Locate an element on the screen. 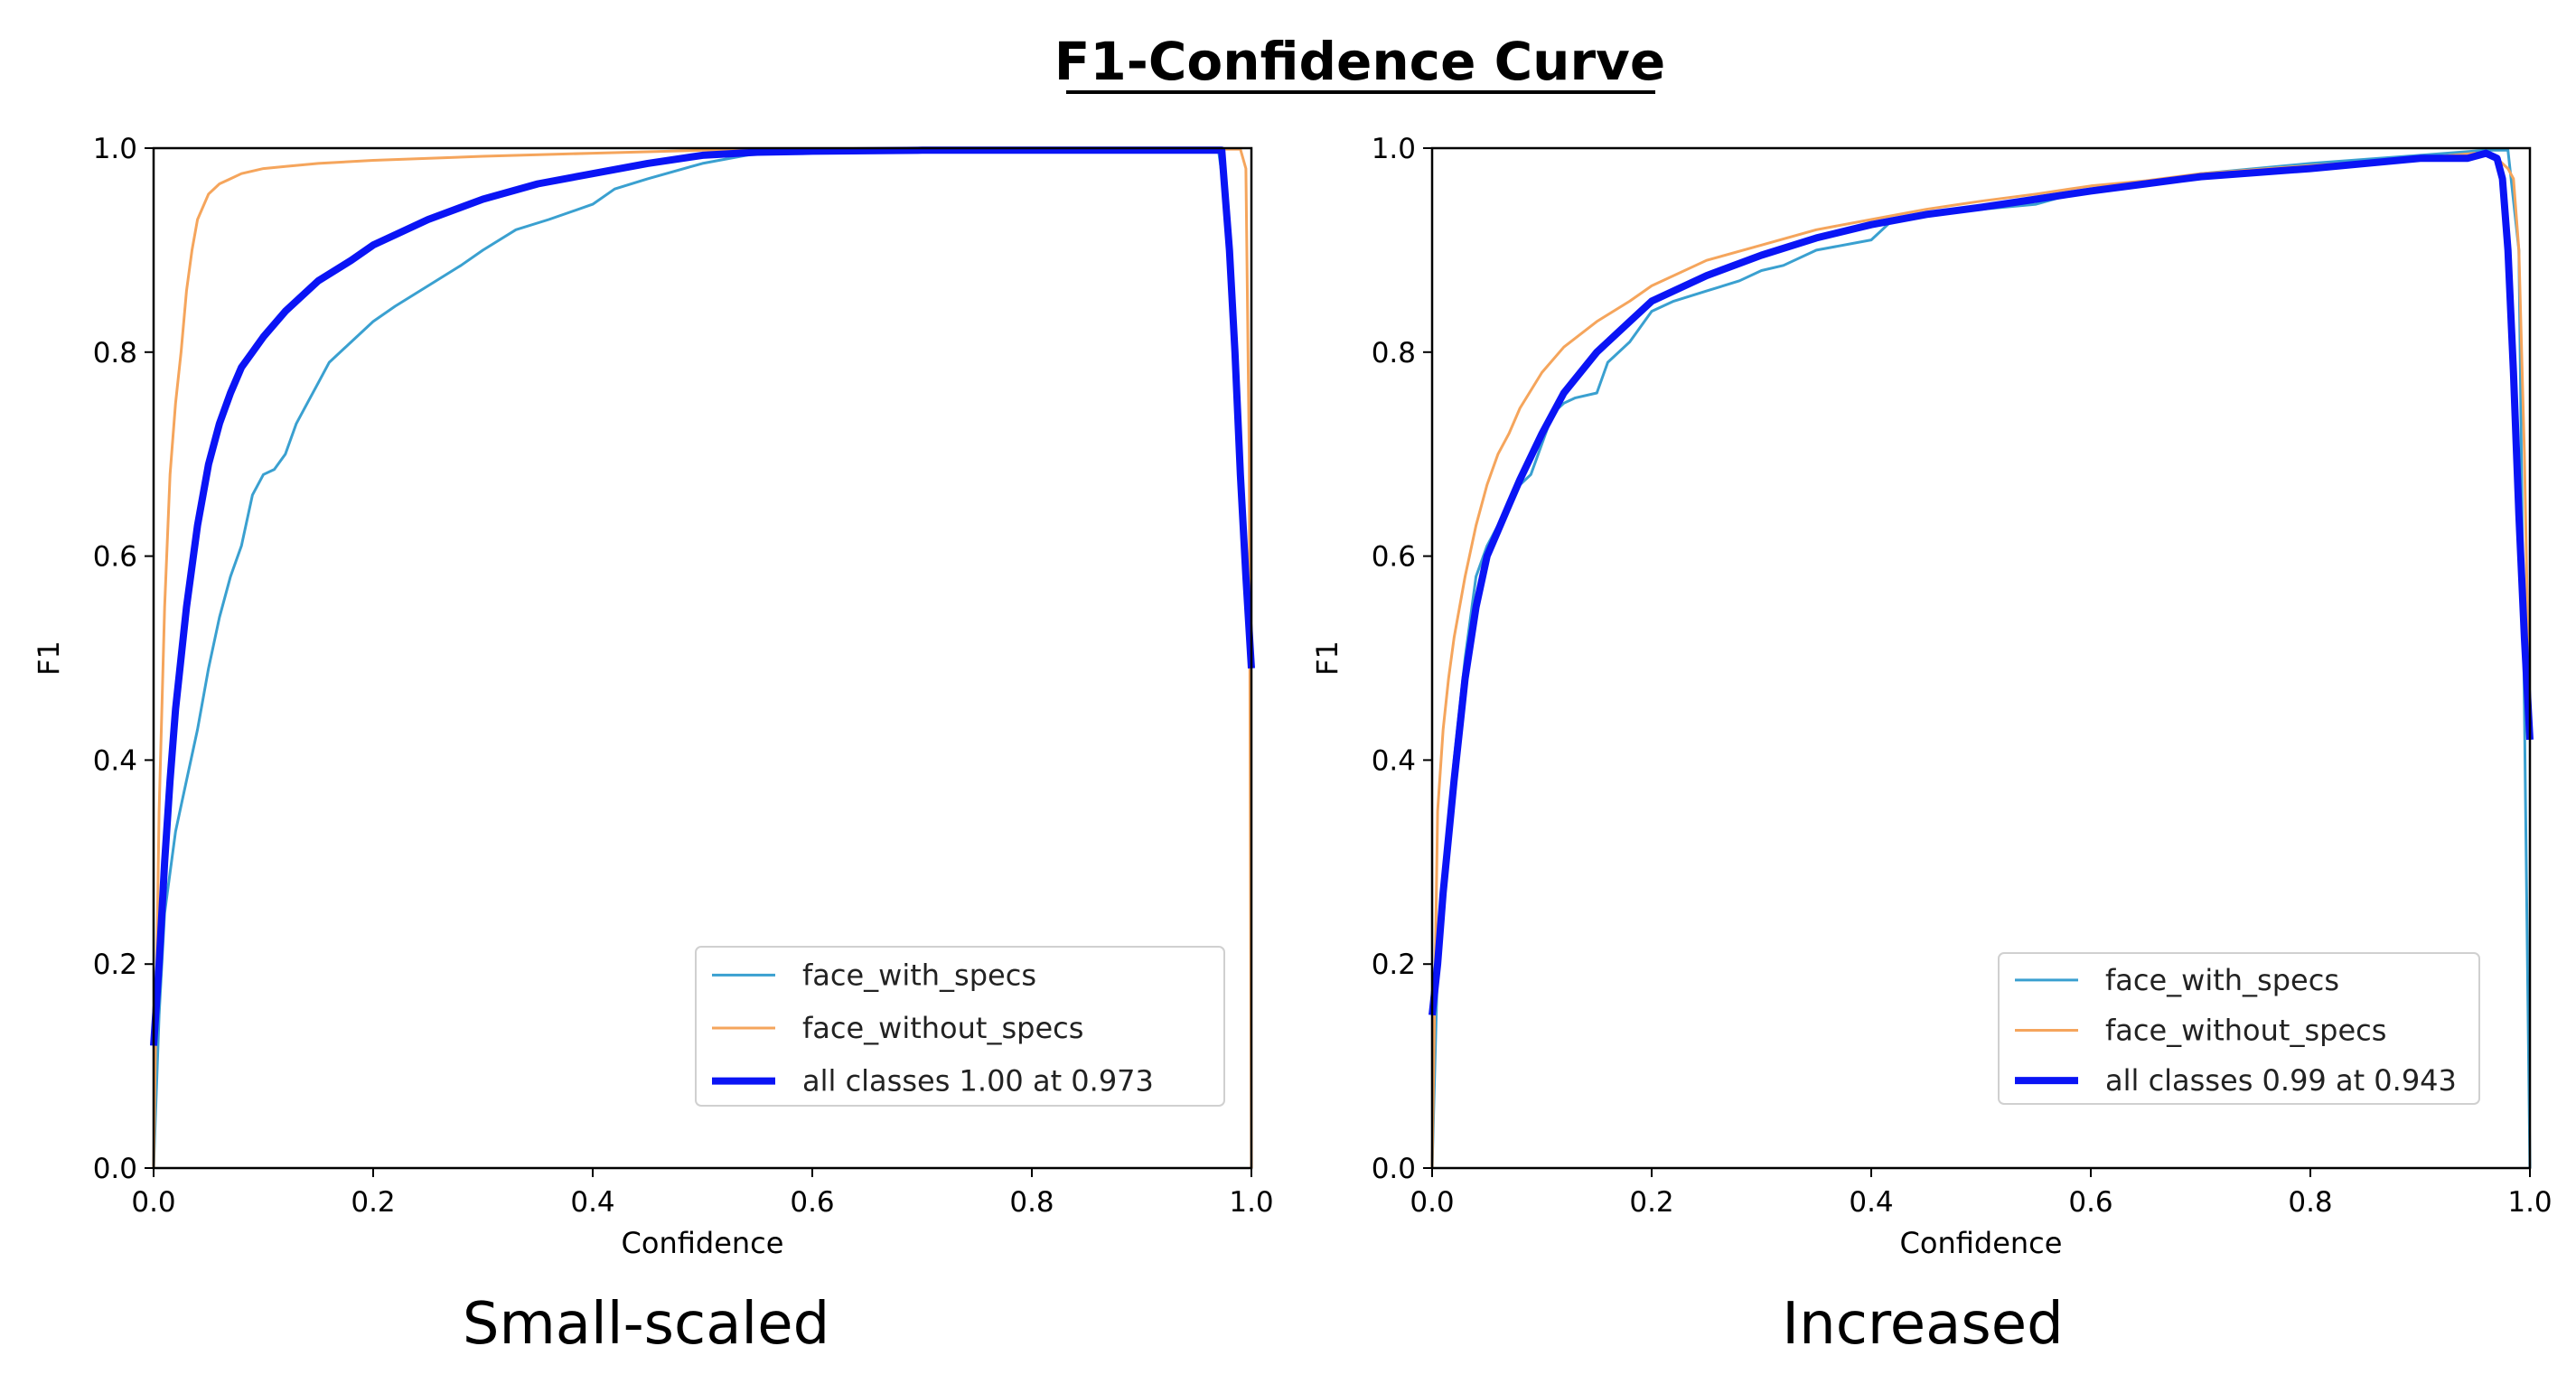  increased-y-tick-label: 0.8 is located at coordinates (1394, 353).